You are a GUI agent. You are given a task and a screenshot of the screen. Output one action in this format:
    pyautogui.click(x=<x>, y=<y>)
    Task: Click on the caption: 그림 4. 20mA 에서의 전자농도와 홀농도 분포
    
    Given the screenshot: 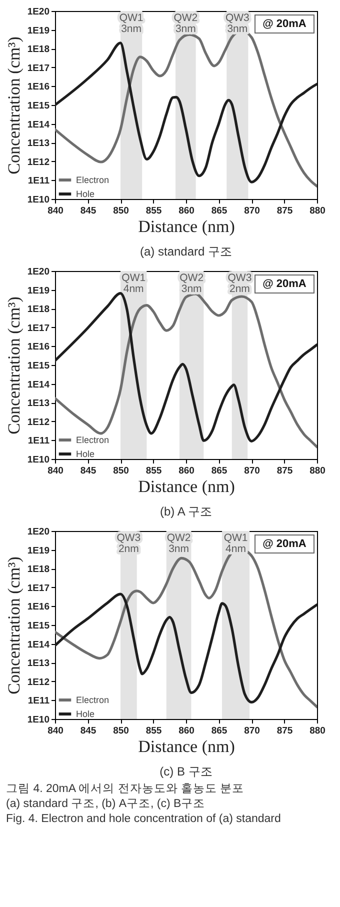 What is the action you would take?
    pyautogui.click(x=126, y=789)
    